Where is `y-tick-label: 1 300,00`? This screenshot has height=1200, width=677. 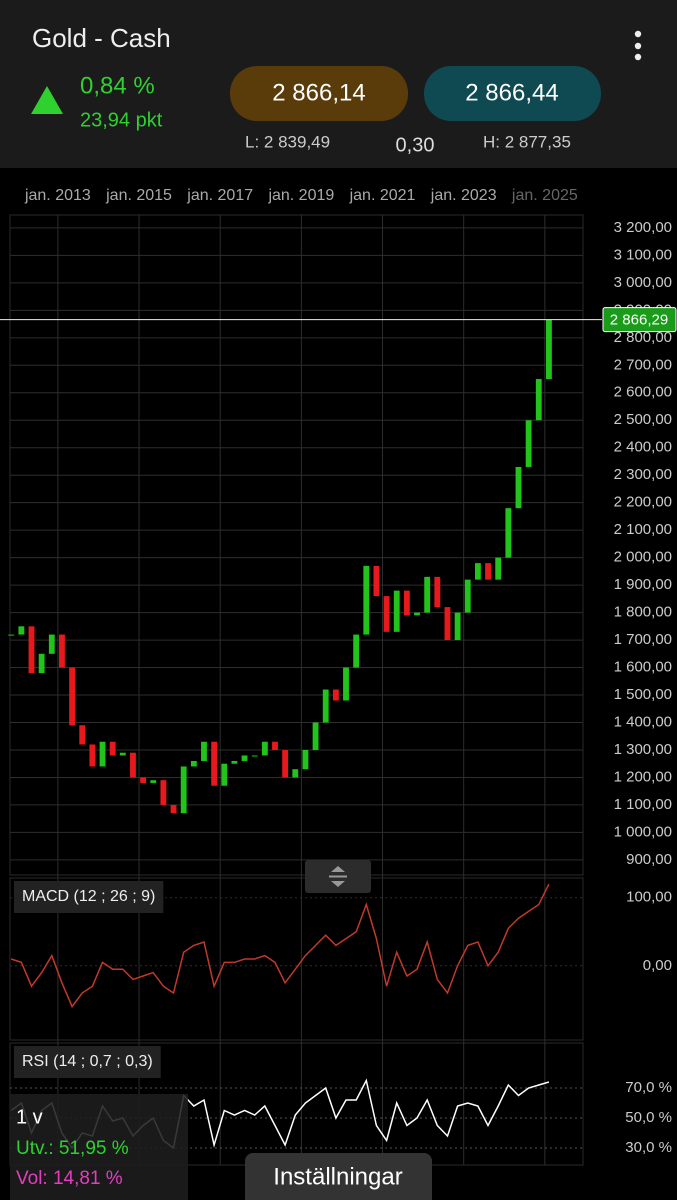 y-tick-label: 1 300,00 is located at coordinates (643, 749).